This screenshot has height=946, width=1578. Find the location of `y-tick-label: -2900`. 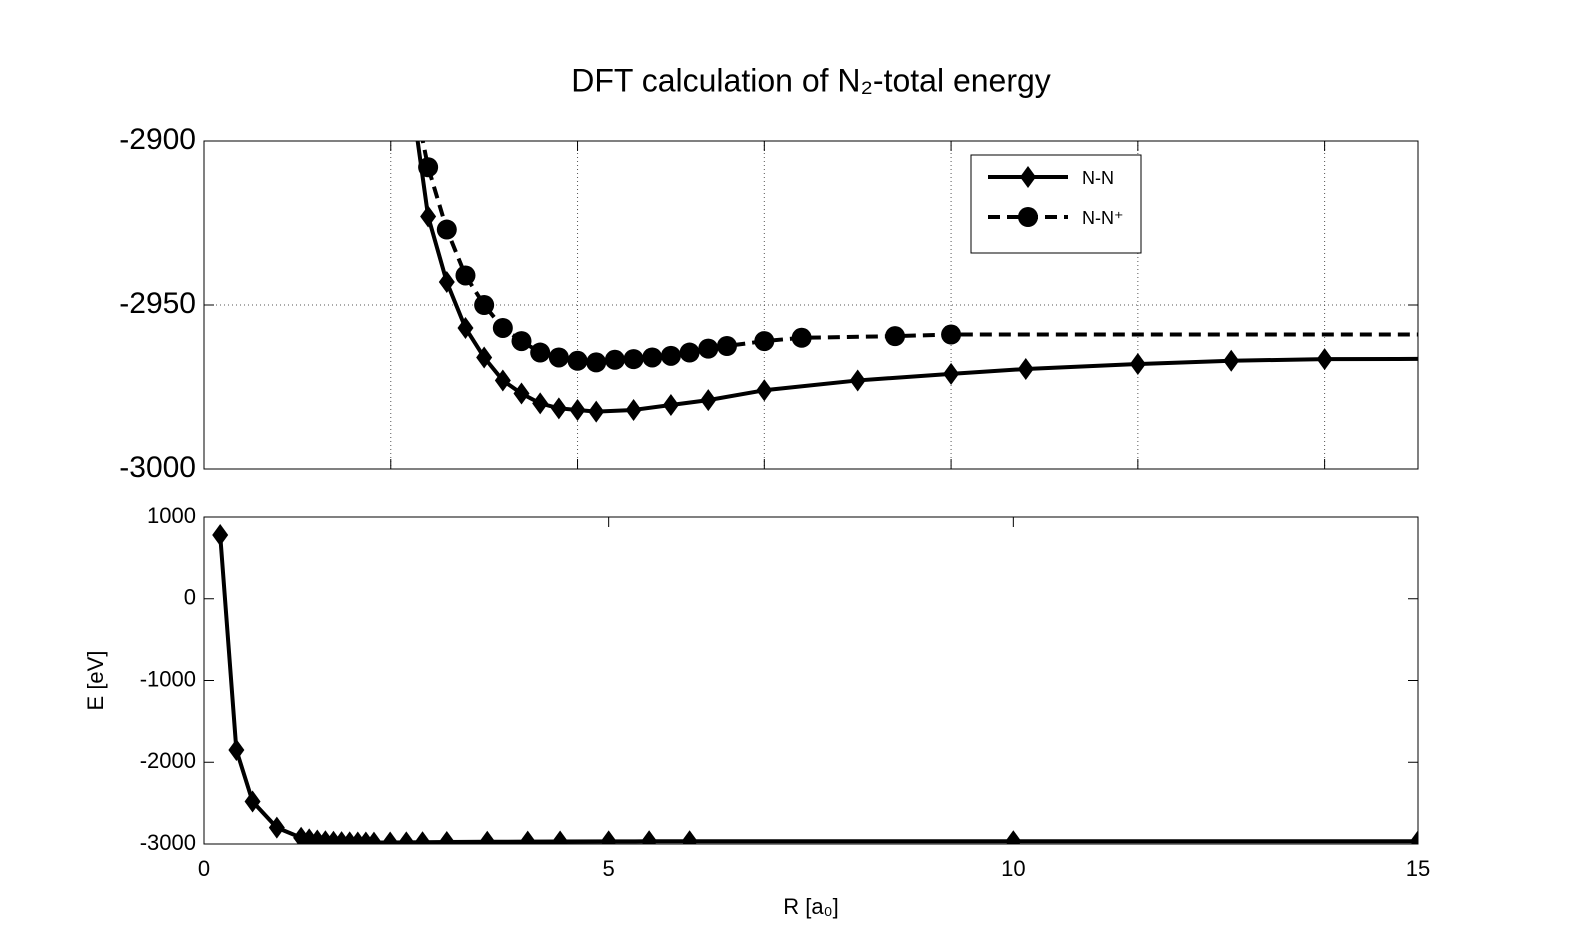

y-tick-label: -2900 is located at coordinates (157, 139).